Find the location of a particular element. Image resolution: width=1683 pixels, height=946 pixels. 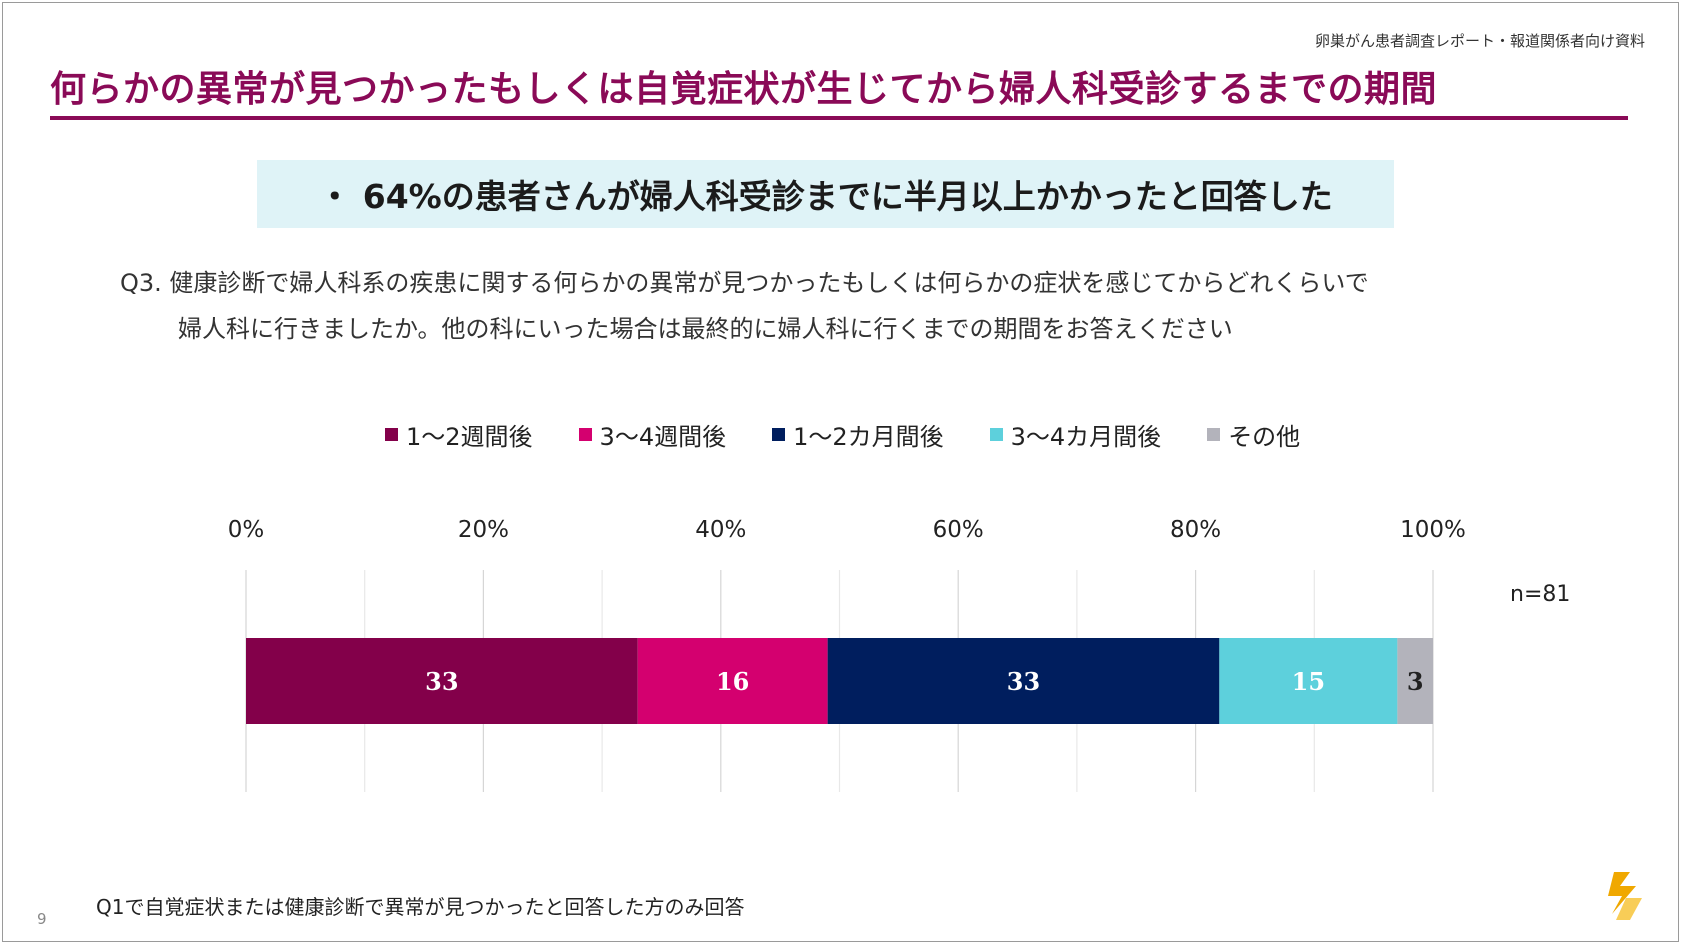

data-label: 3 is located at coordinates (1415, 681).